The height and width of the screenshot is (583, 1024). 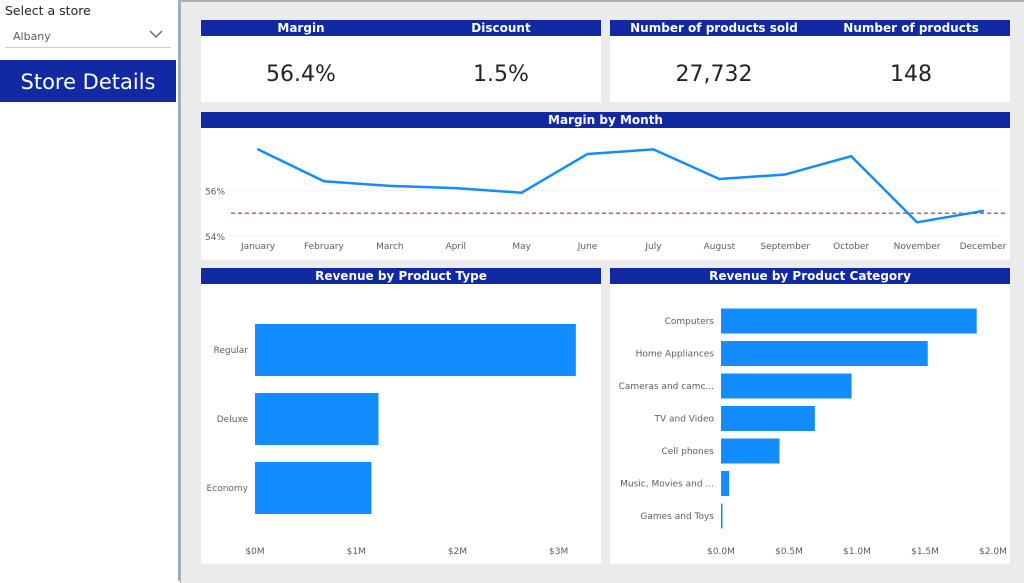 I want to click on category-label: Computers, so click(x=690, y=322).